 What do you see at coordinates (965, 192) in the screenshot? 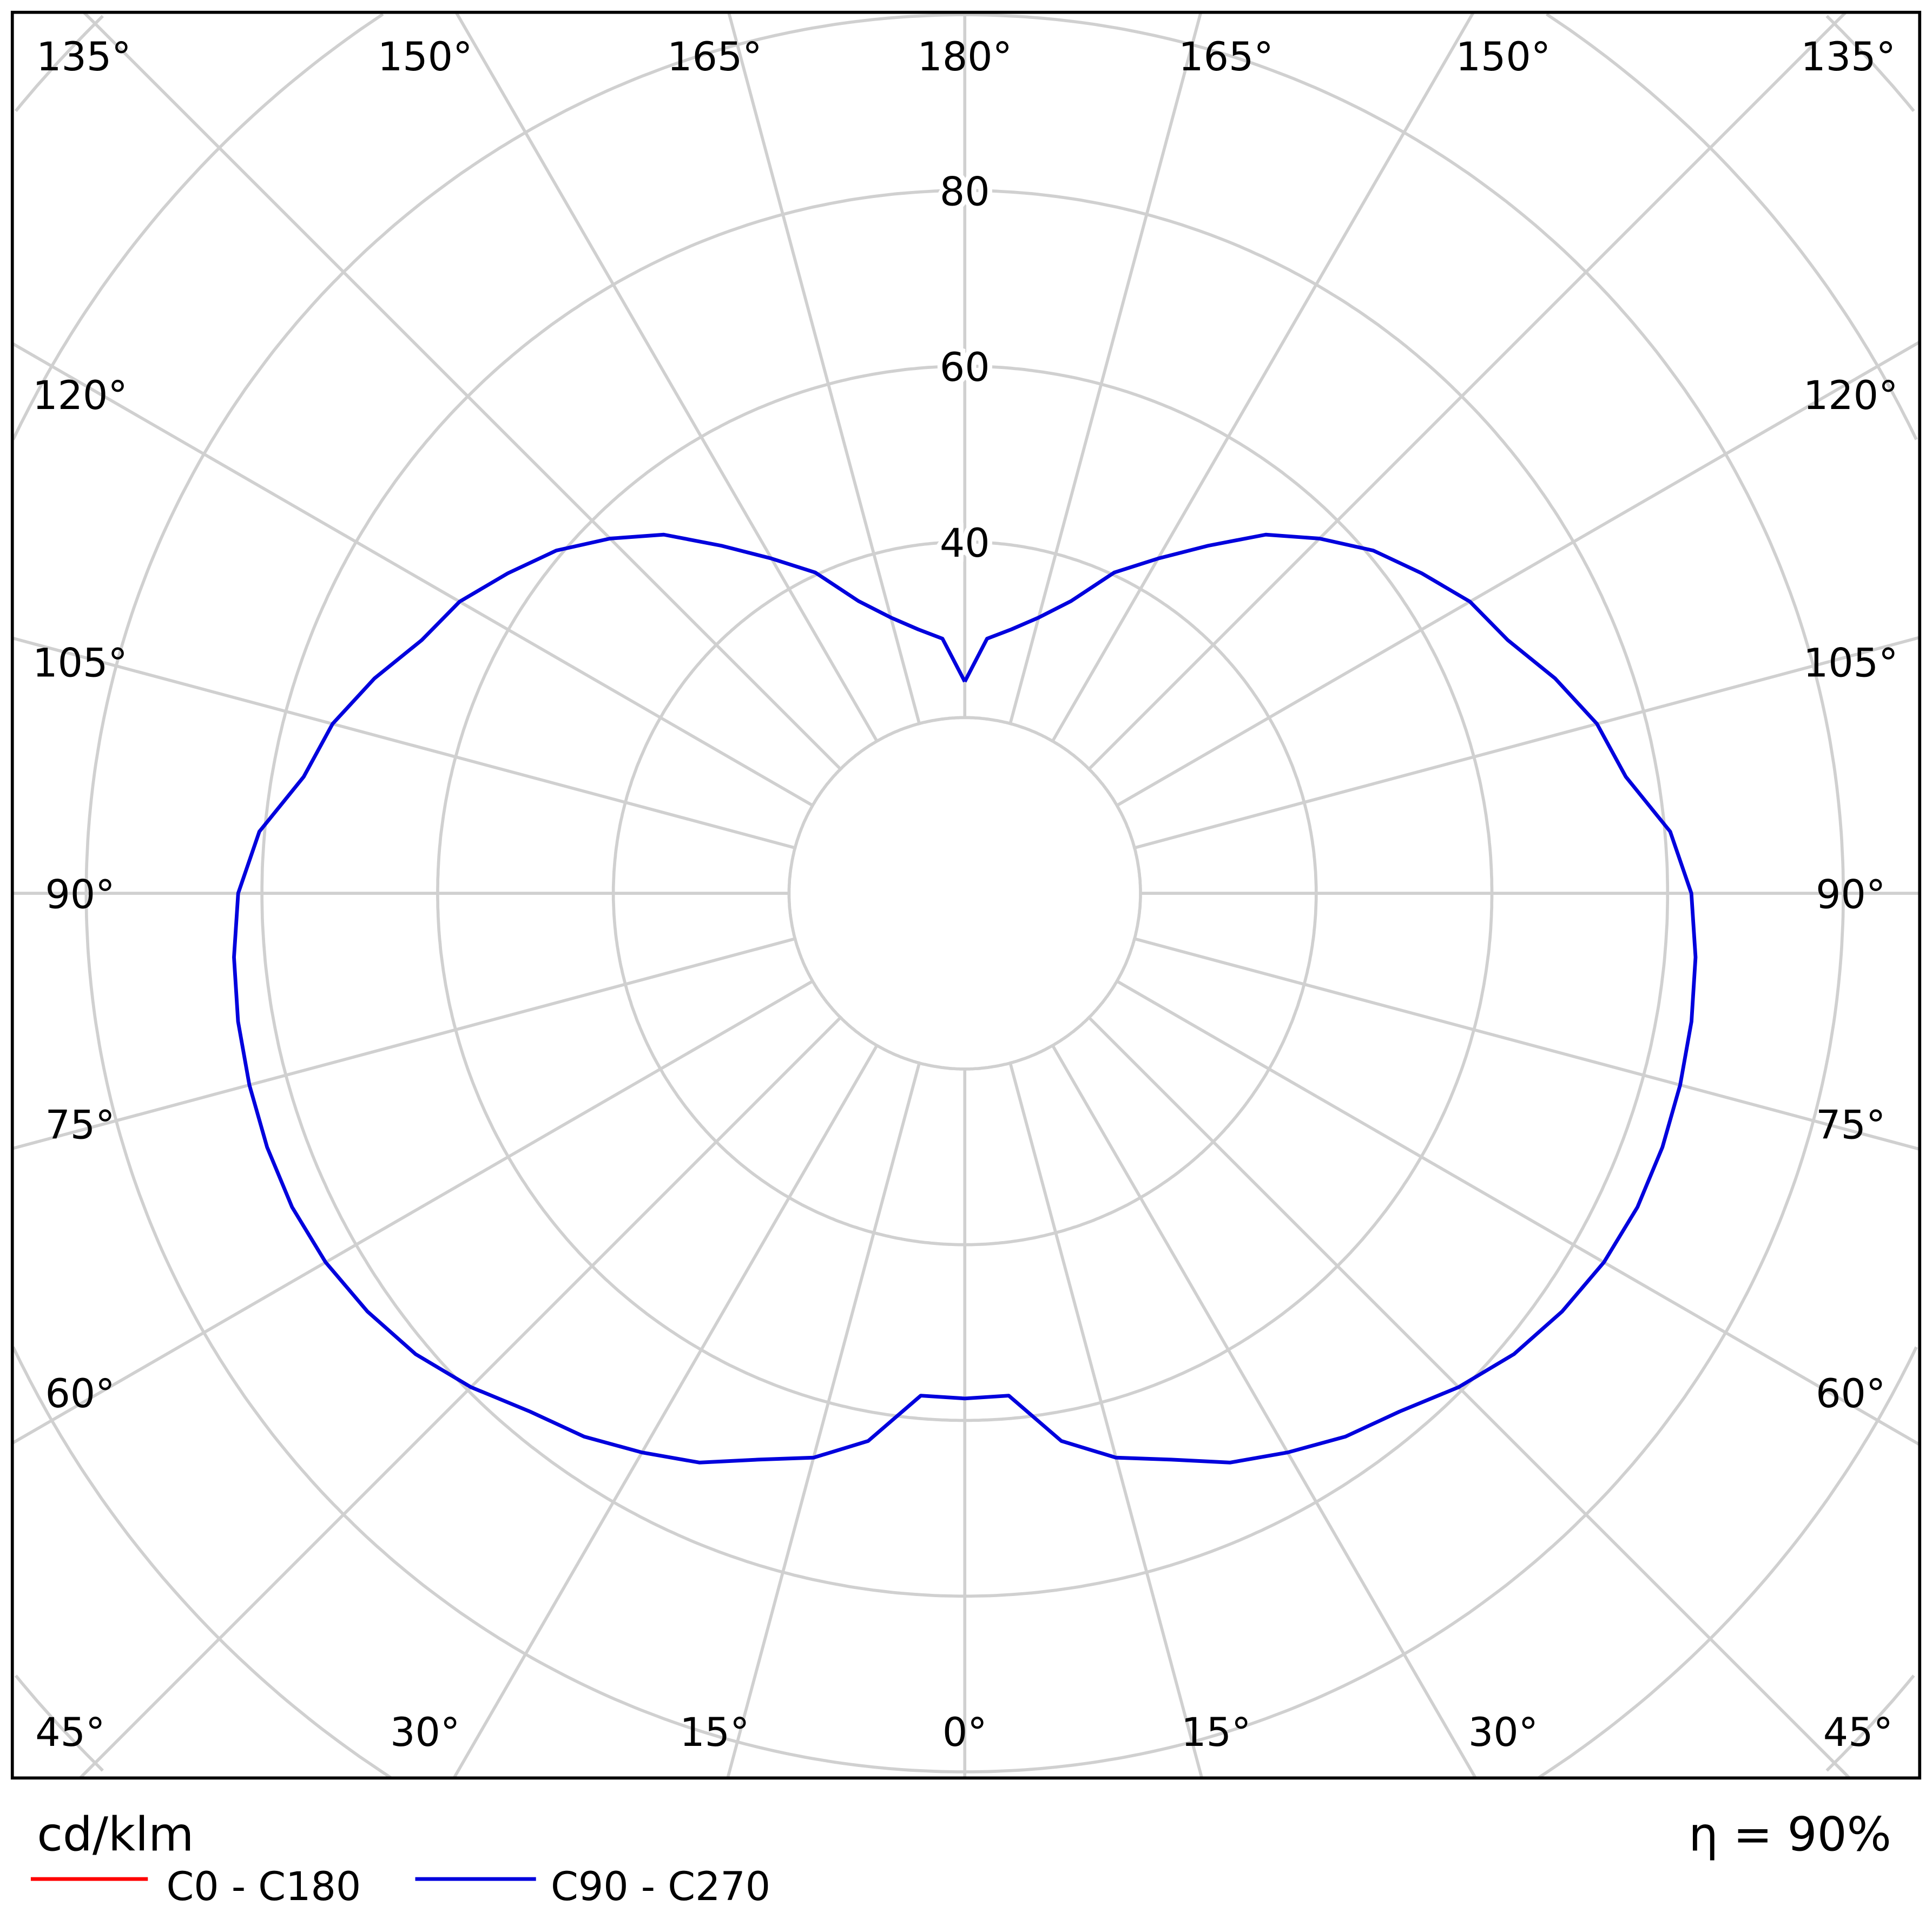
I see `radial-tick-label: 80` at bounding box center [965, 192].